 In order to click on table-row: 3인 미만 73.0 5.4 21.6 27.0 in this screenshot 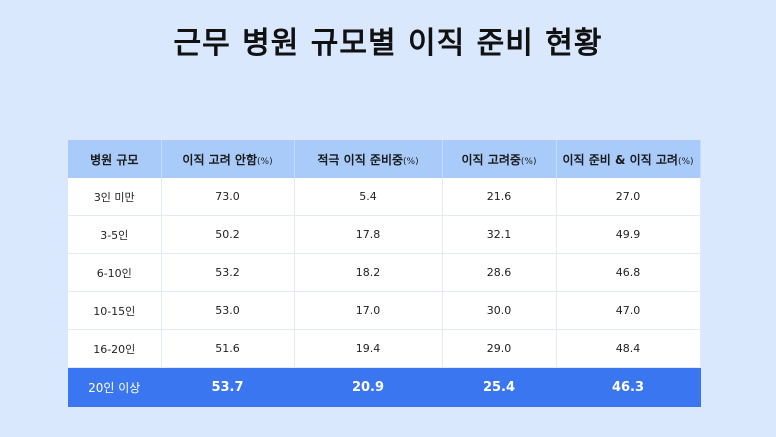, I will do `click(384, 197)`.